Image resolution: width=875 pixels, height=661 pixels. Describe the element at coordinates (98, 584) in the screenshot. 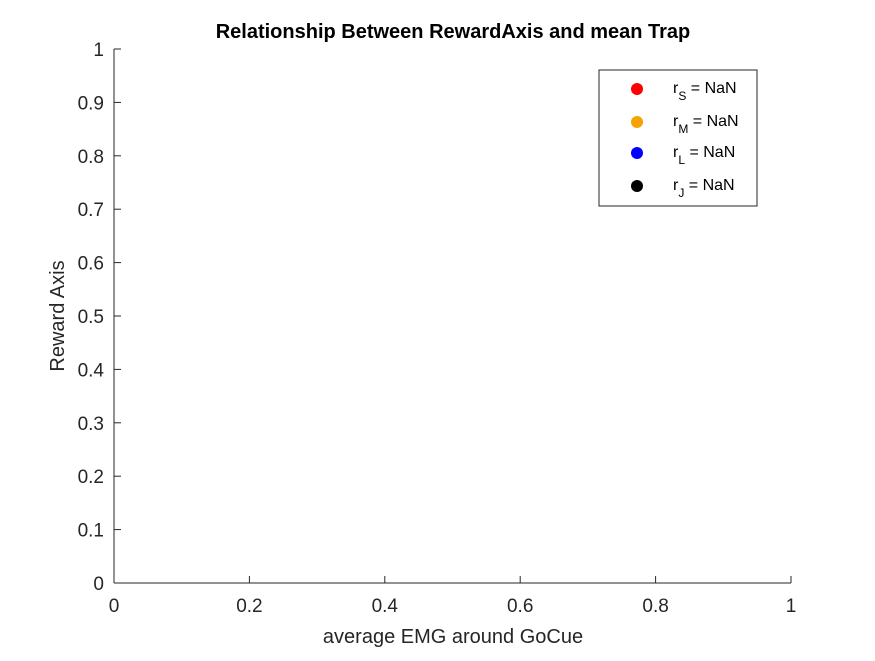

I see `y-tick-label: 0` at that location.